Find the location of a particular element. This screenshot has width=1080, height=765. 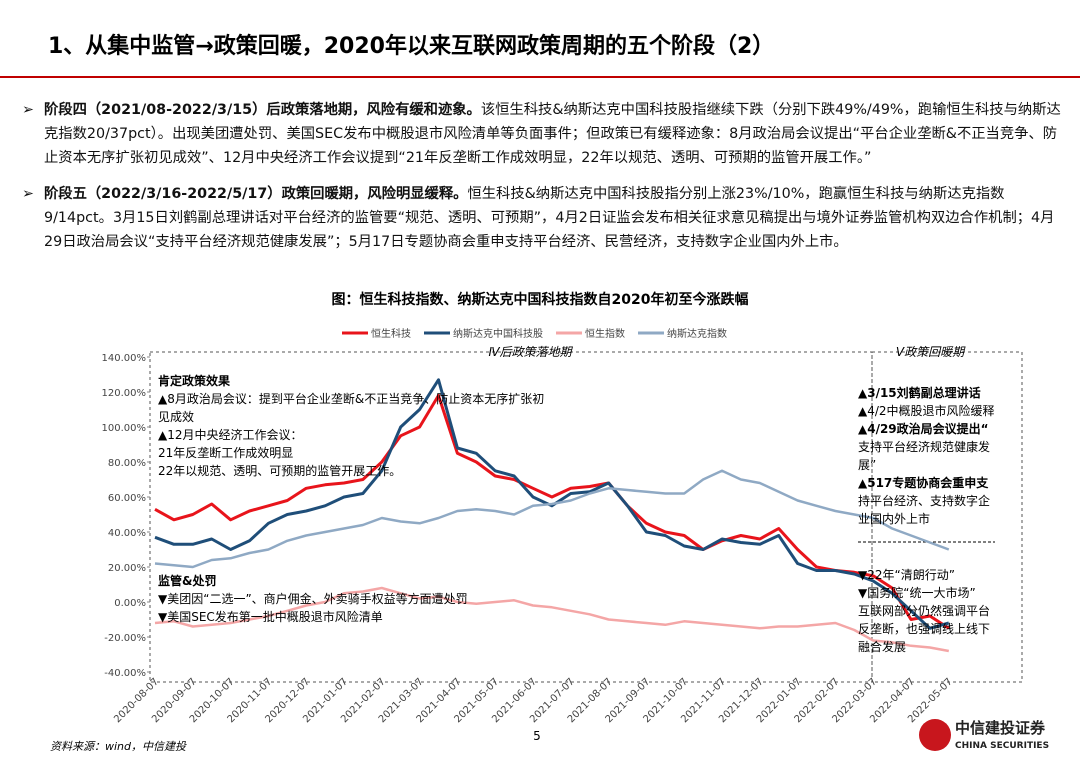

bullet-lead: 阶段五（2022/3/16-2022/5/17）政策回暖期，风险明显缓释。 is located at coordinates (256, 194).